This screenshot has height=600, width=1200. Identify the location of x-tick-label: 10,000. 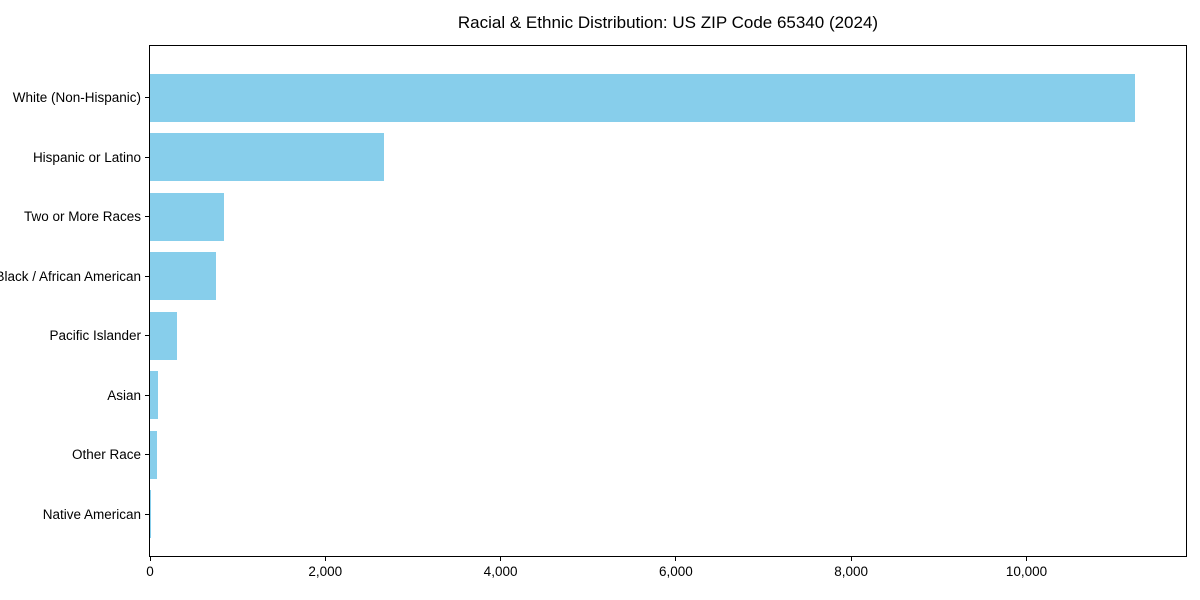
(1026, 571).